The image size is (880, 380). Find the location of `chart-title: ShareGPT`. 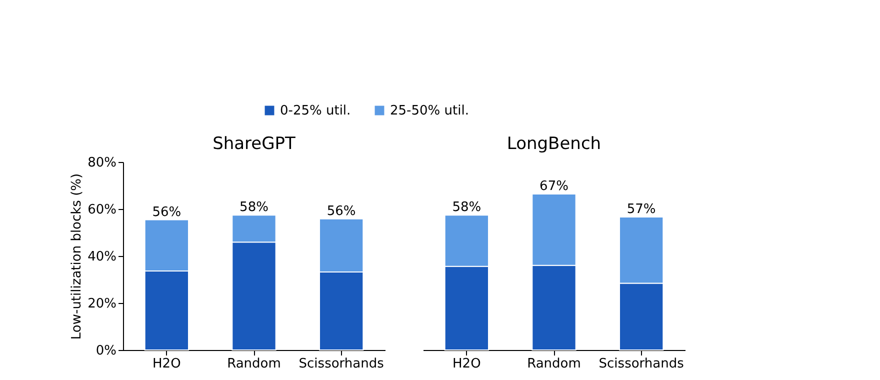

chart-title: ShareGPT is located at coordinates (254, 144).